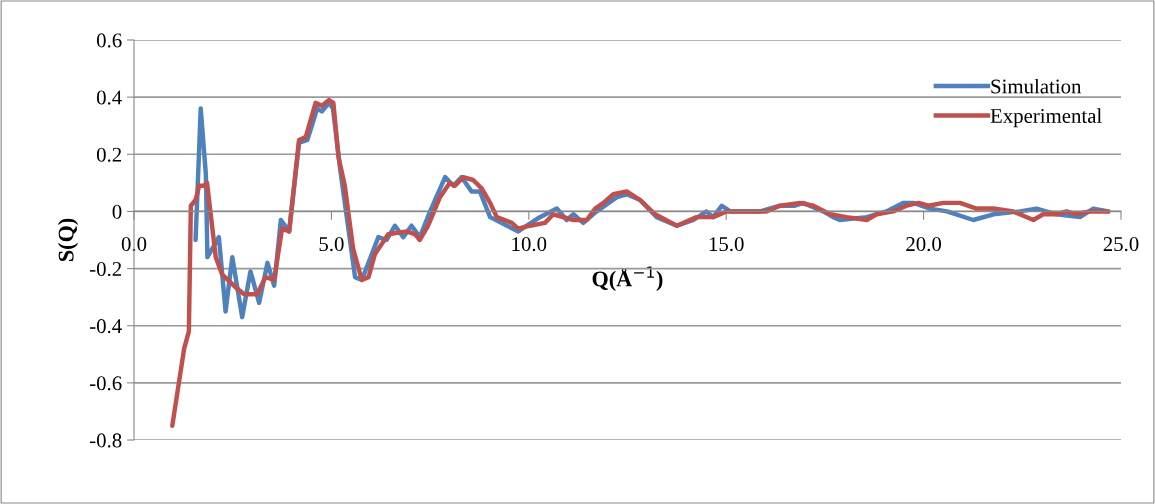  Describe the element at coordinates (726, 244) in the screenshot. I see `x-tick-label: 15.0` at that location.